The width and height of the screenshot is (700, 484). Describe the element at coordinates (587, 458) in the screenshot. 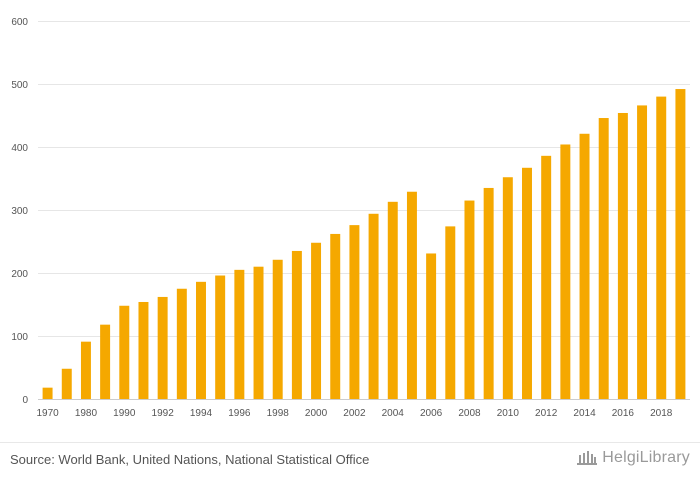

I see `library-icon` at that location.